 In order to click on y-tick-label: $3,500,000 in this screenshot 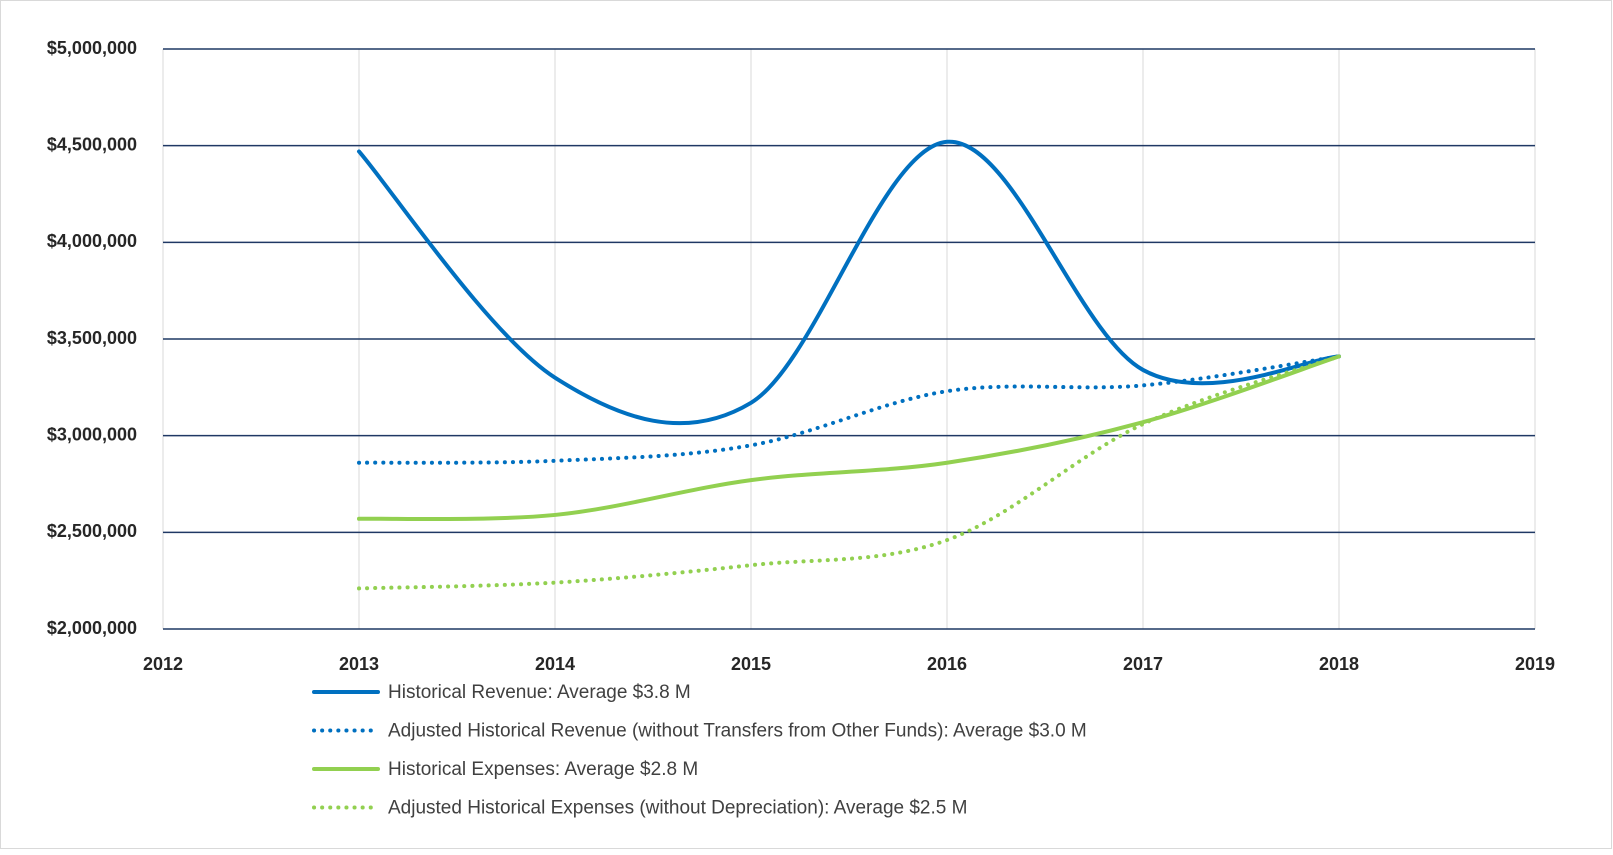, I will do `click(92, 338)`.